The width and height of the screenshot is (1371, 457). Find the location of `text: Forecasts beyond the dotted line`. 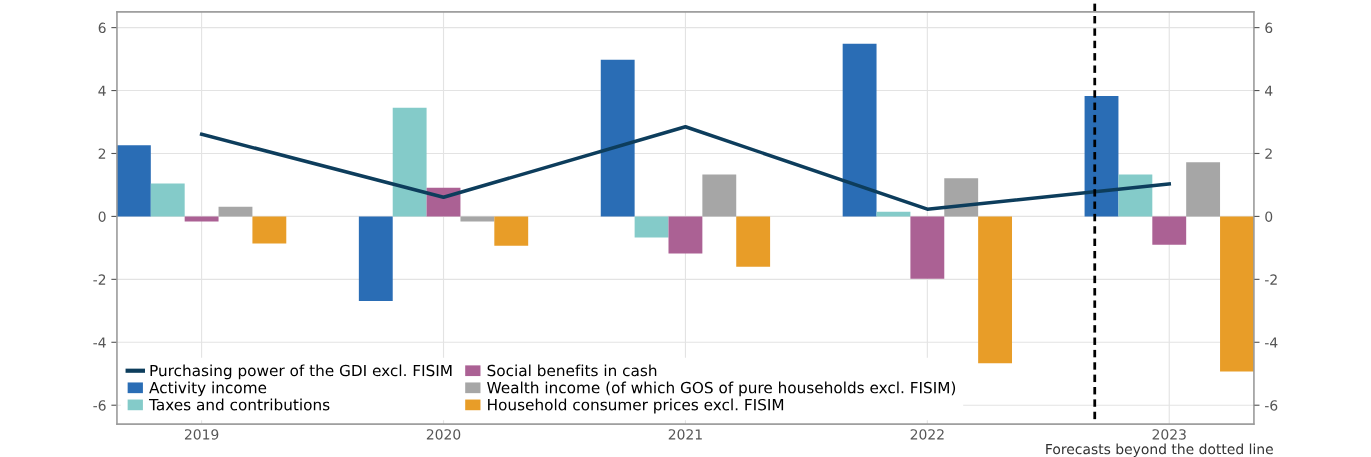

text: Forecasts beyond the dotted line is located at coordinates (1159, 450).